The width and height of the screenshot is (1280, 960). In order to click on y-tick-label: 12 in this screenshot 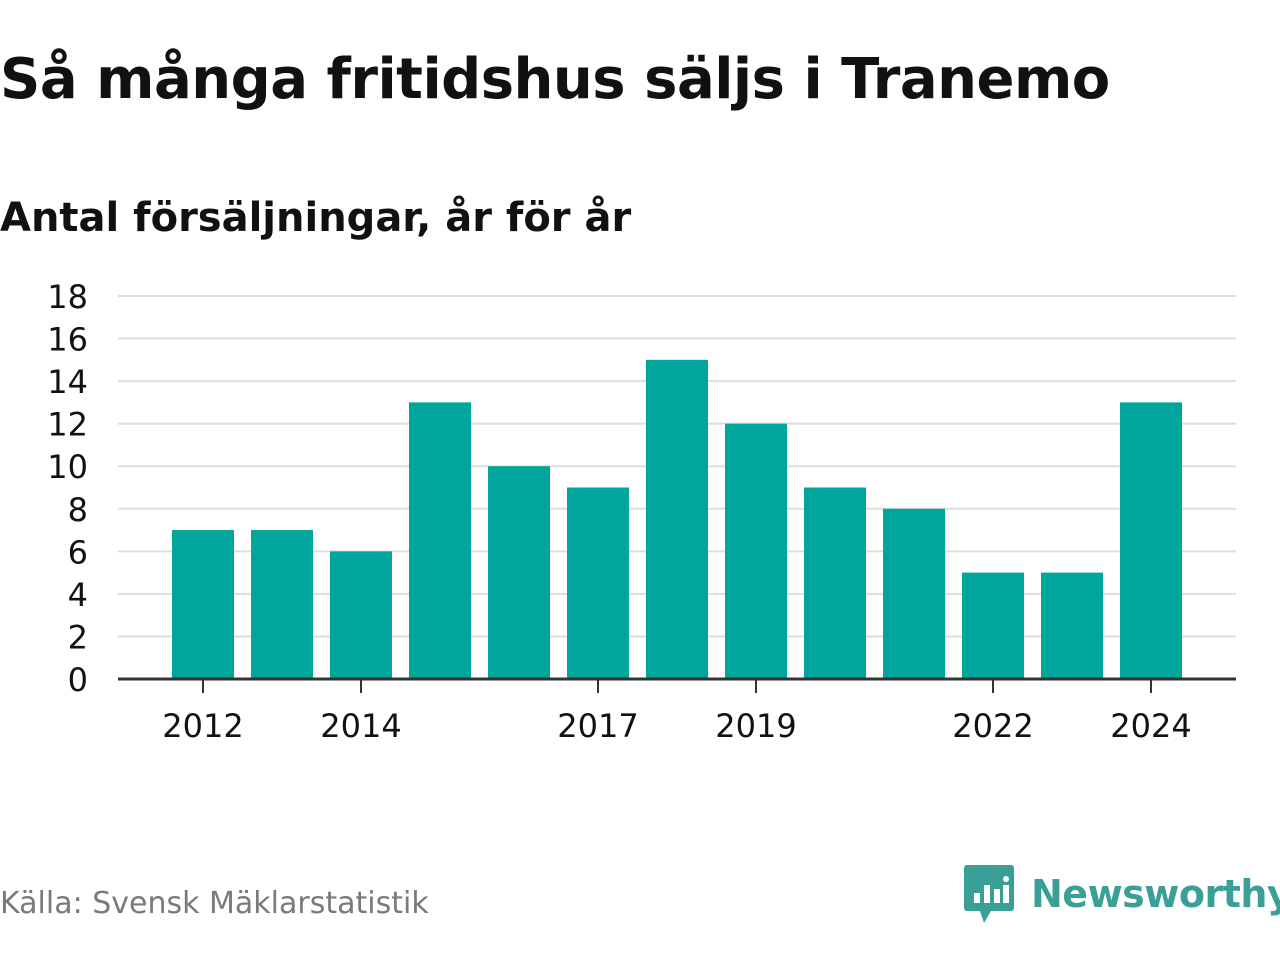, I will do `click(67, 425)`.